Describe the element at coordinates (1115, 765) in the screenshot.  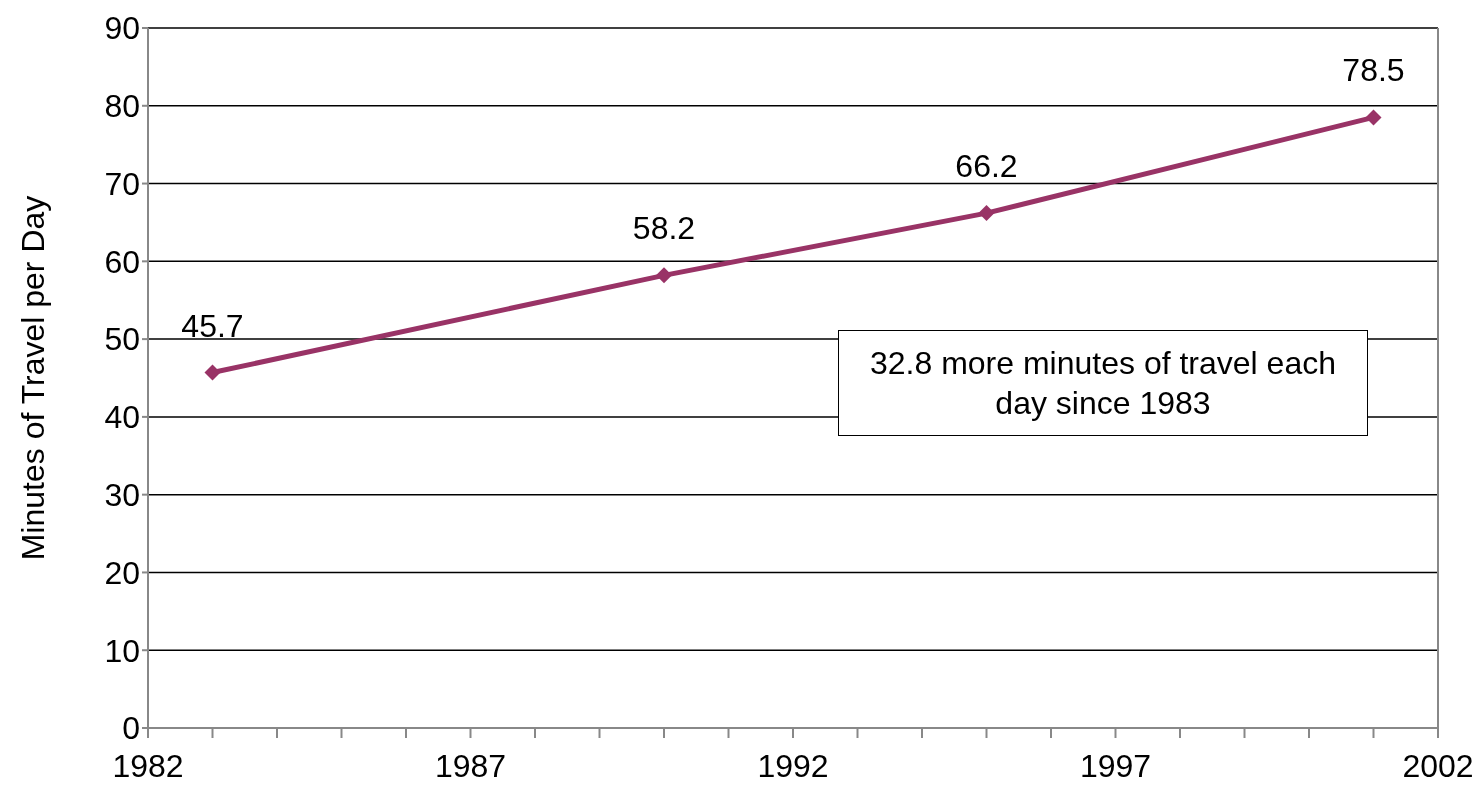
I see `x-tick-label: 1997` at that location.